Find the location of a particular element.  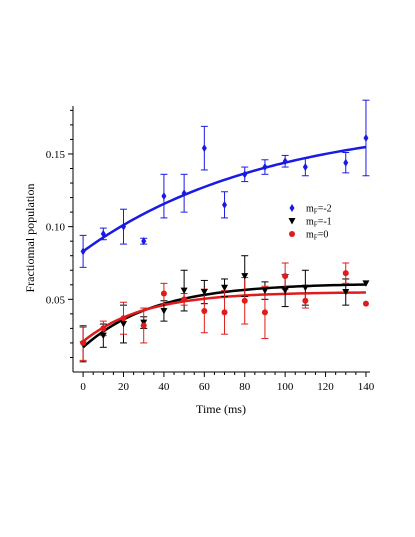

x-tick-label: 40 is located at coordinates (164, 387).